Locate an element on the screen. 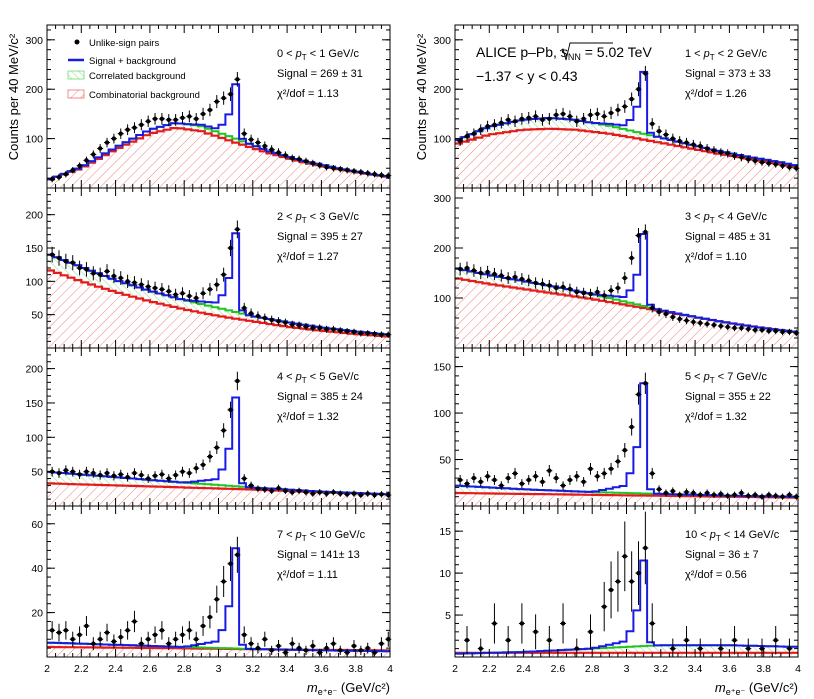 This screenshot has width=814, height=699. chi2-label: χ²/dof = 0.56 is located at coordinates (716, 575).